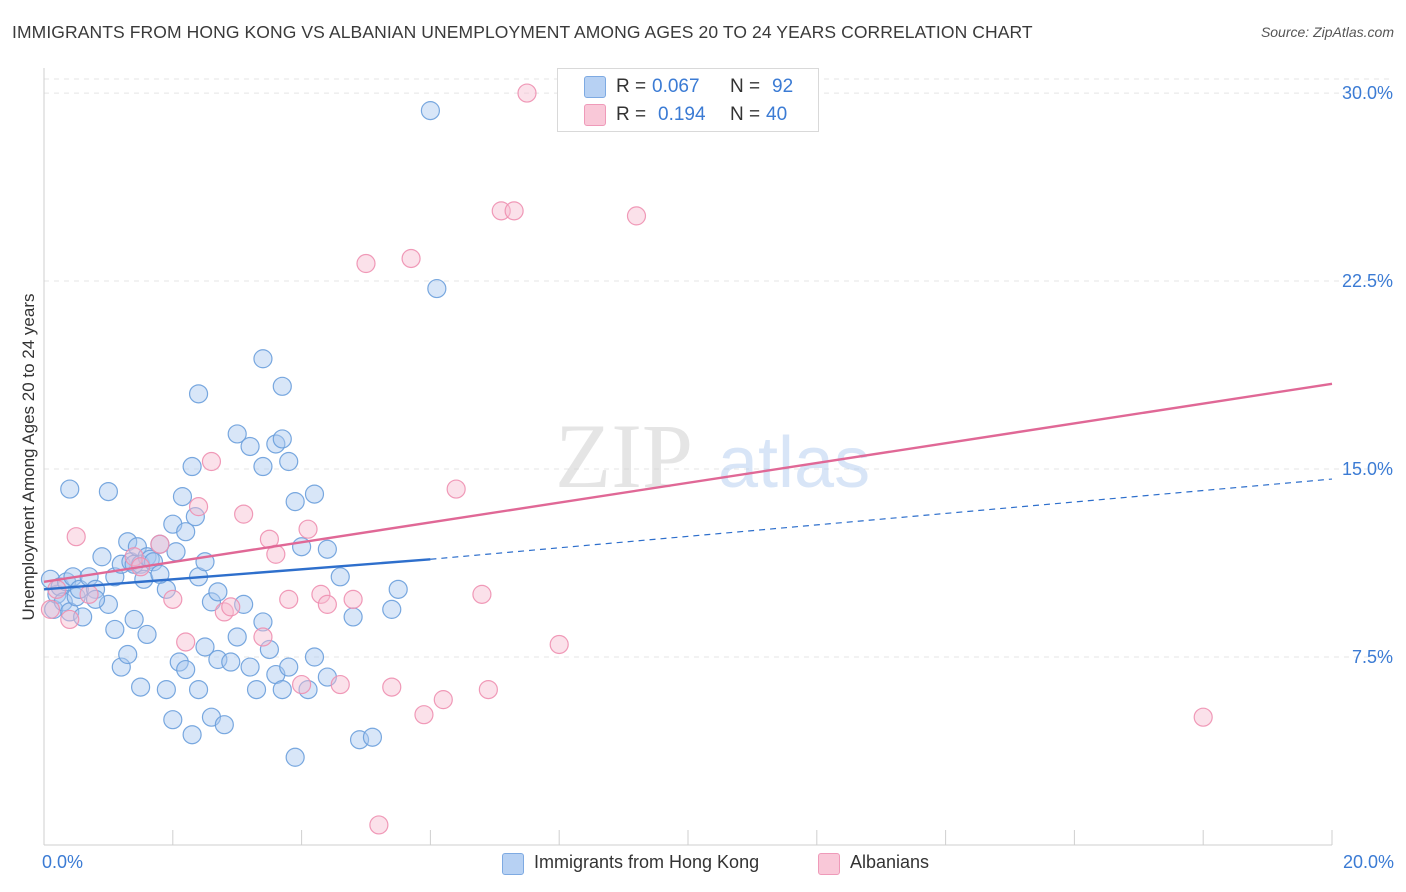 This screenshot has height=892, width=1406. What do you see at coordinates (595, 87) in the screenshot?
I see `legend-swatch-blue` at bounding box center [595, 87].